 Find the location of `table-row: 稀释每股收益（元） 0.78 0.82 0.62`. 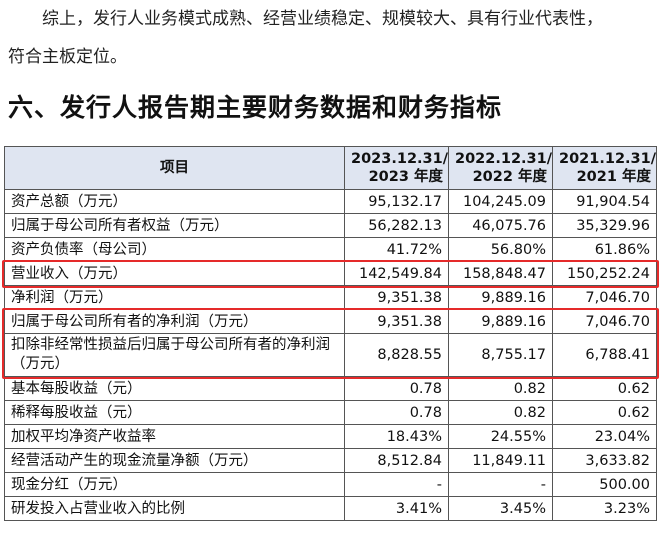

table-row: 稀释每股收益（元） 0.78 0.82 0.62 is located at coordinates (330, 412).